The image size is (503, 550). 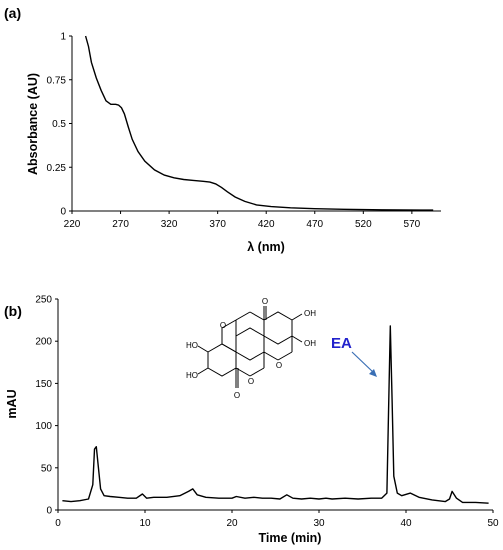 What do you see at coordinates (49, 511) in the screenshot?
I see `y-tick-label-b: 0` at bounding box center [49, 511].